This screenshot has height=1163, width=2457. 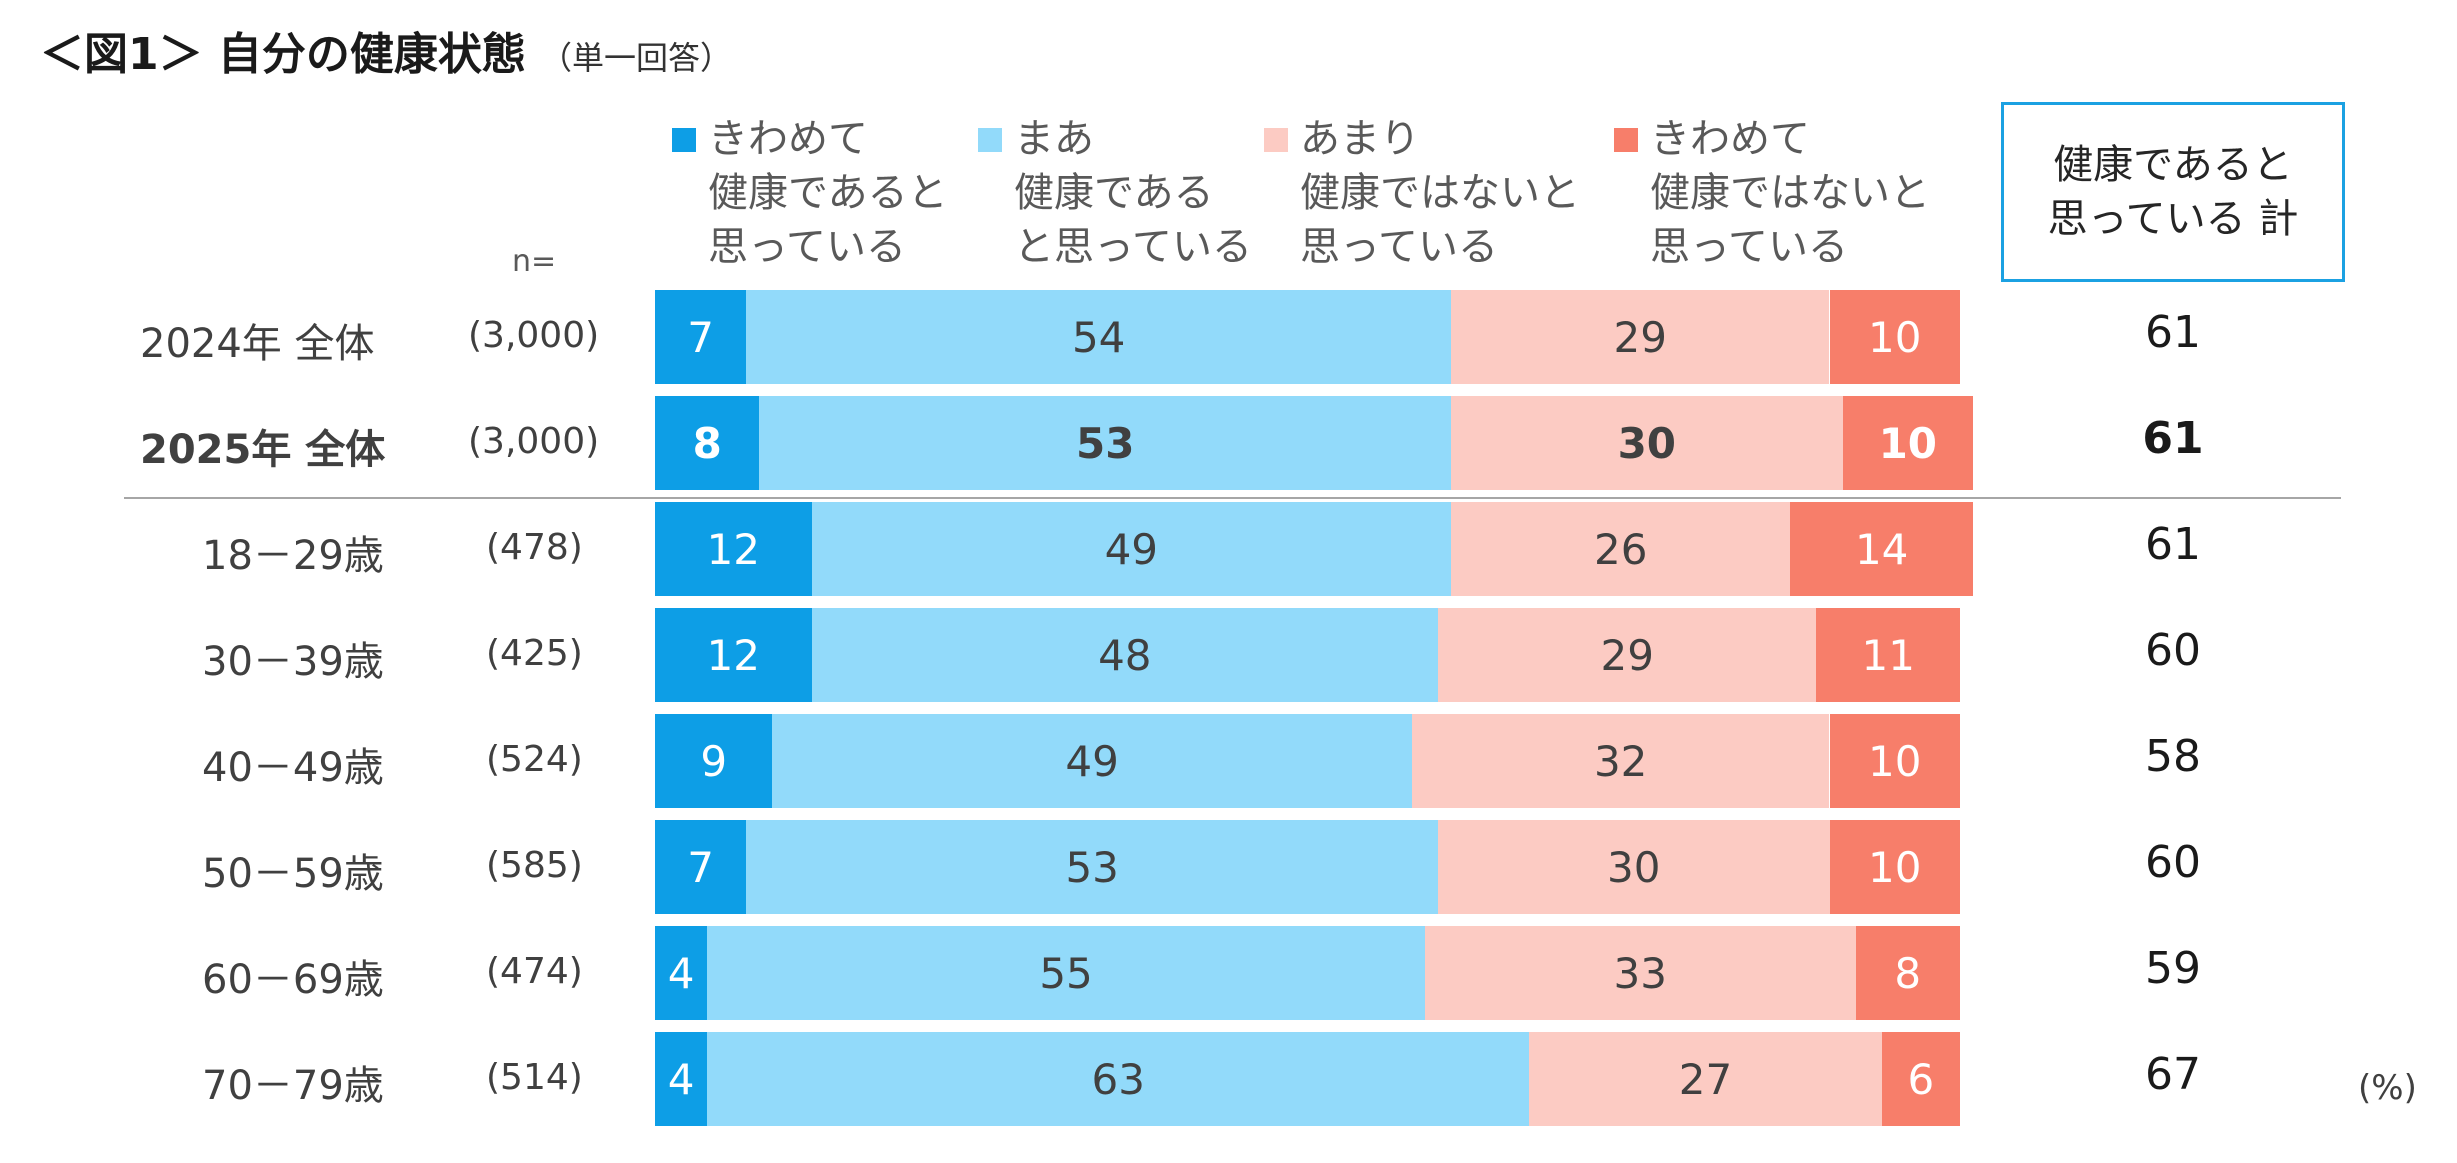 I want to click on row-label: 40－49歳, so click(x=293, y=768).